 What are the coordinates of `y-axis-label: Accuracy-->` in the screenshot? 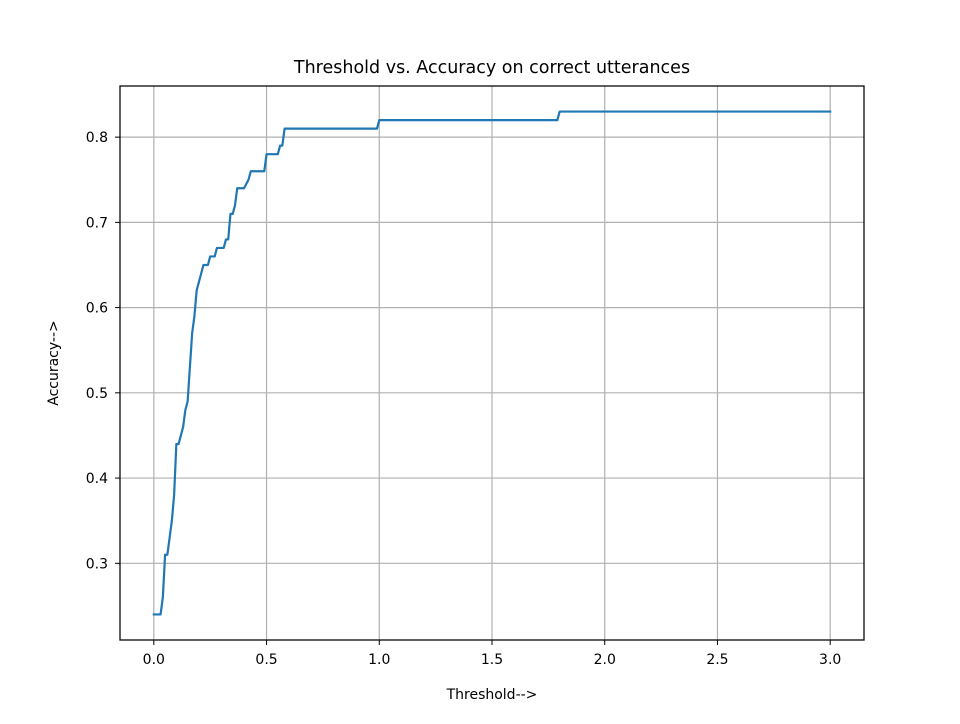 It's located at (54, 363).